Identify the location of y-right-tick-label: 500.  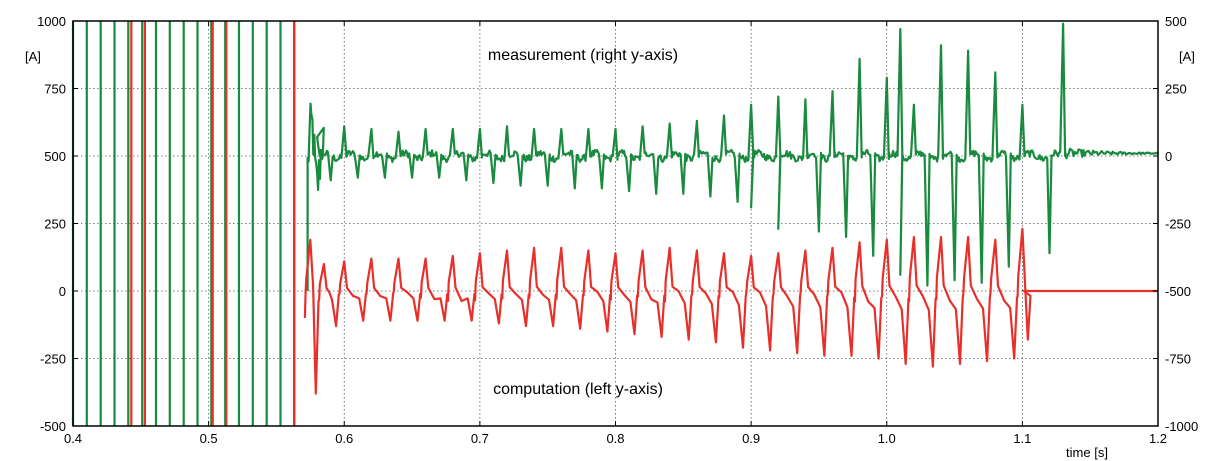
(1176, 21).